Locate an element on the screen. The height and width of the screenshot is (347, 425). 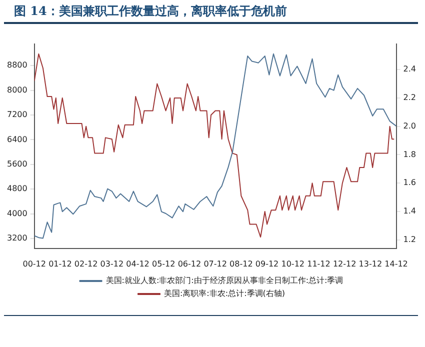
x-tick-label: 10-12 is located at coordinates (292, 263).